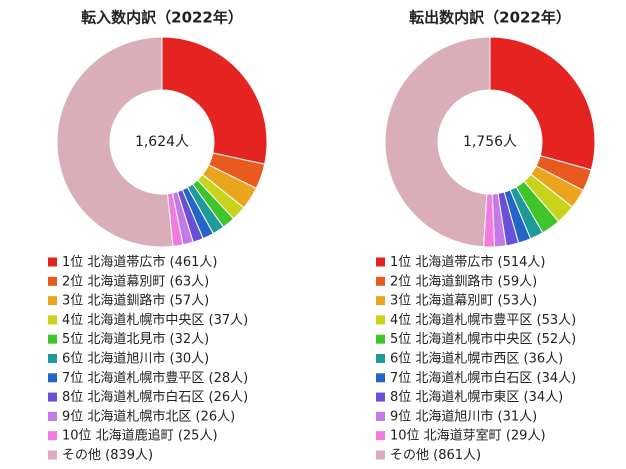  I want to click on legend-label: 5位 北海道北見市 (32人), so click(135, 339).